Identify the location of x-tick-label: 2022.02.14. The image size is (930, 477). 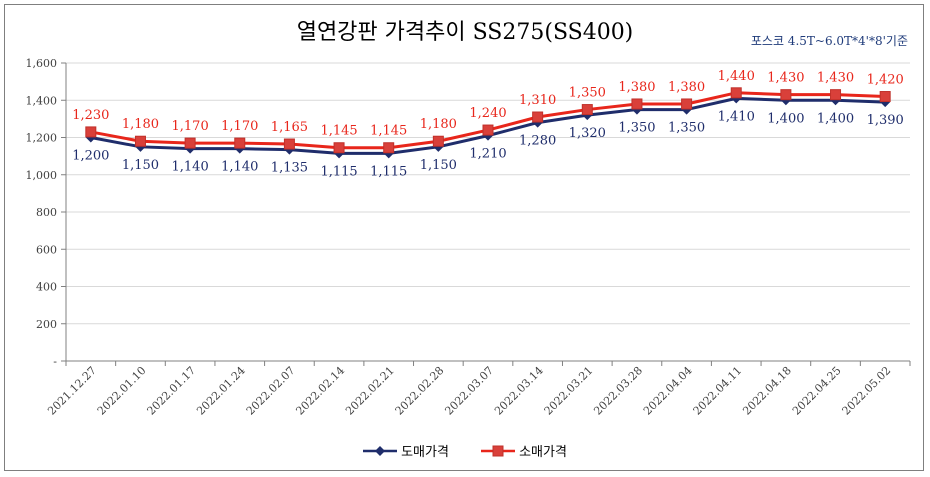
(320, 391).